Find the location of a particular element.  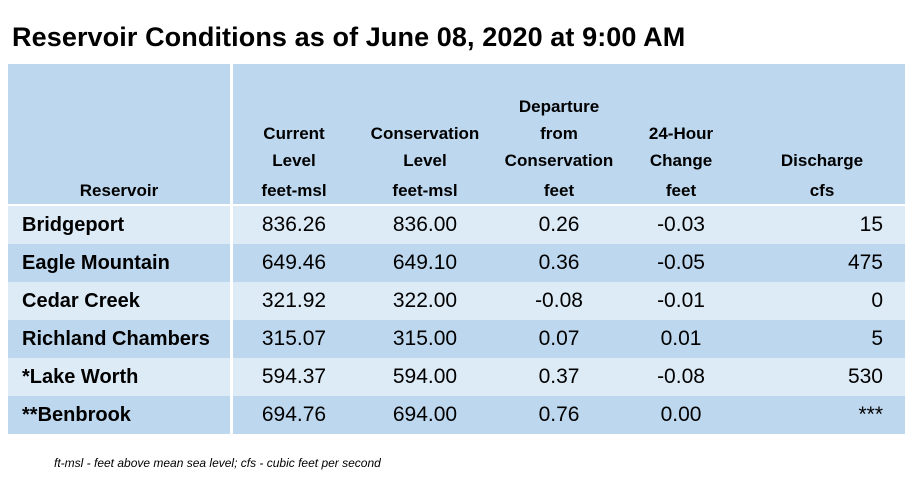

conservation-level-cell: 322.00 is located at coordinates (425, 301).